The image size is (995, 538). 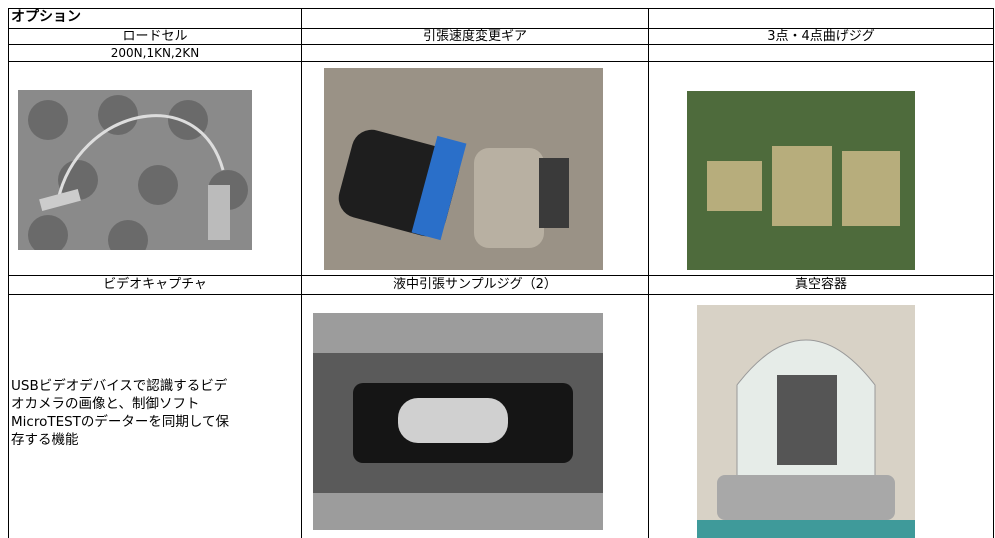 What do you see at coordinates (475, 285) in the screenshot?
I see `header: 液中引張サンプルジグ（2）` at bounding box center [475, 285].